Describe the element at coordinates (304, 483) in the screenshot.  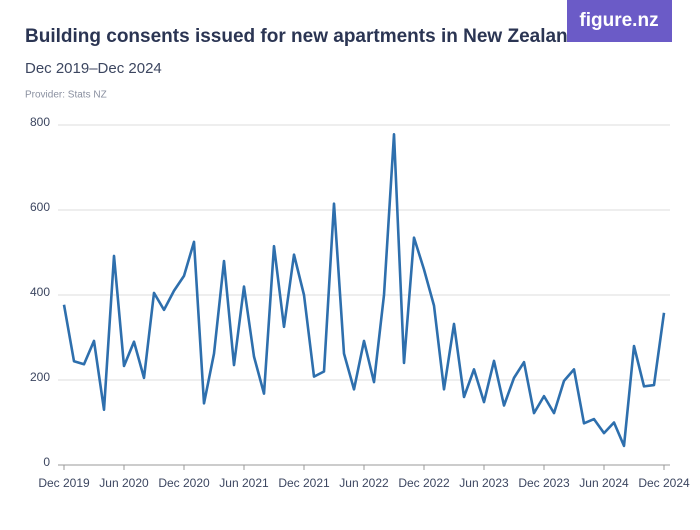
I see `x-tick-label: Dec 2021` at that location.